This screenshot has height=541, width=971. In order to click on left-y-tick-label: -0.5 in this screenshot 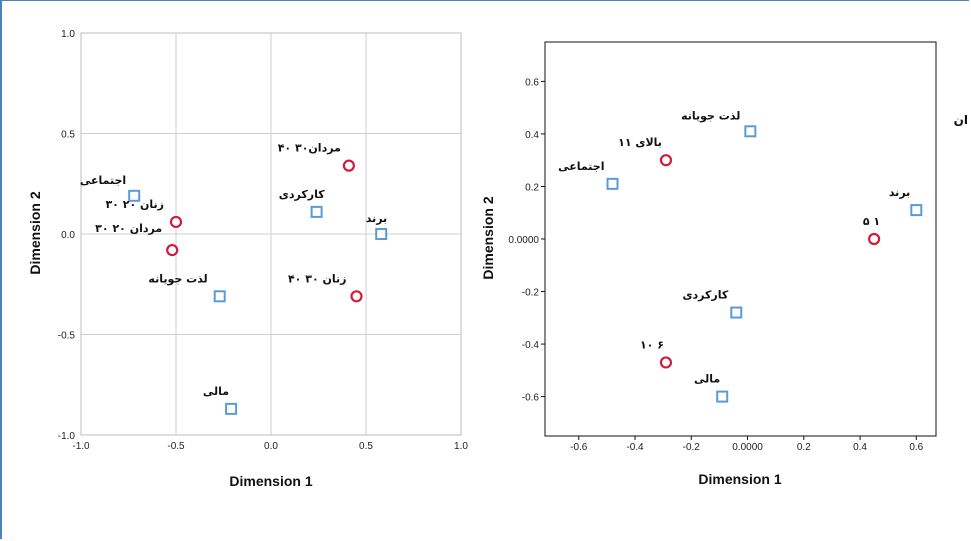, I will do `click(67, 336)`.